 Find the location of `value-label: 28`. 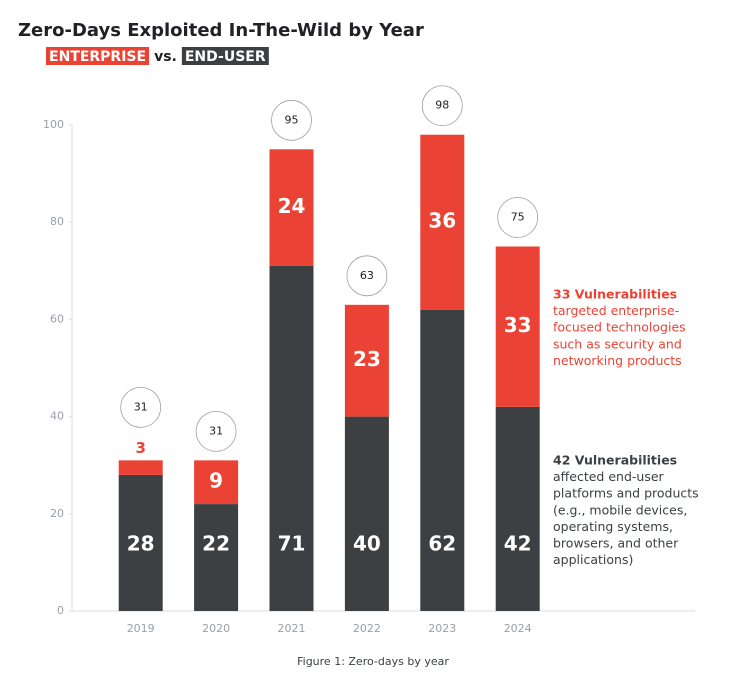

value-label: 28 is located at coordinates (141, 544).